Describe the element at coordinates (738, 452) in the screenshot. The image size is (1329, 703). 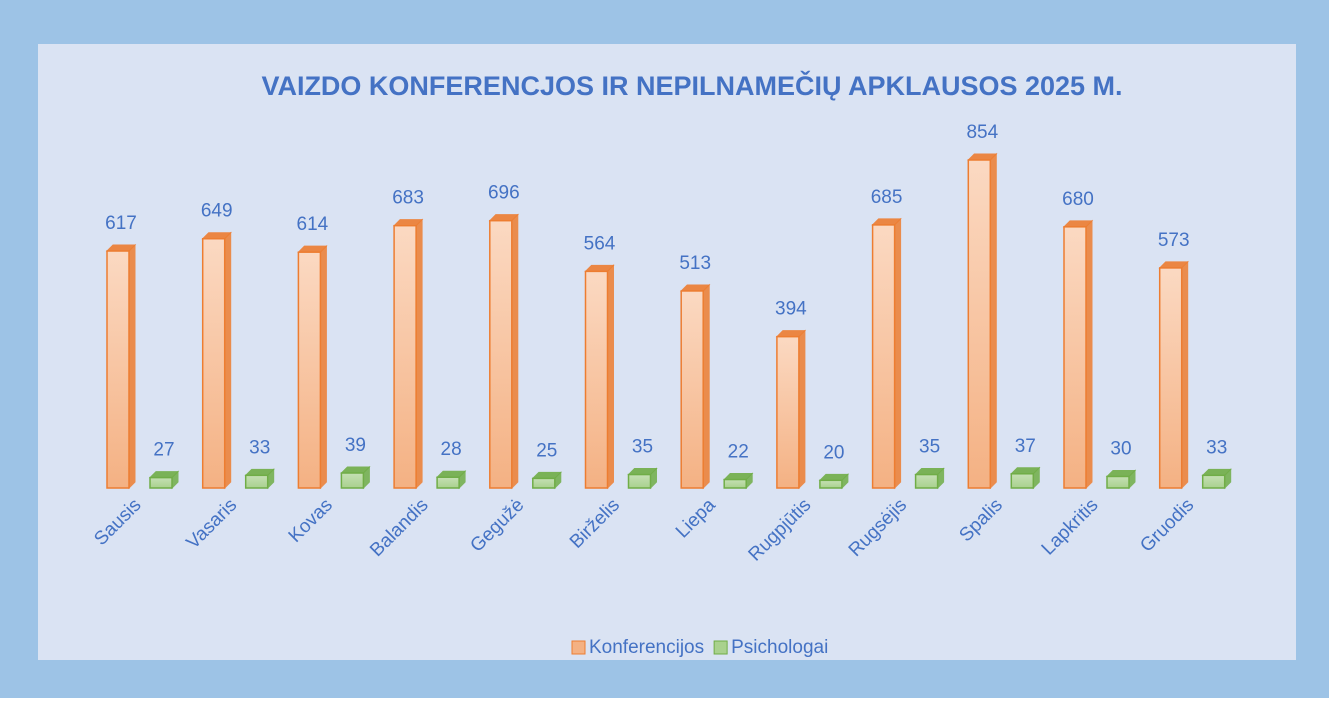
I see `data-label: 22` at that location.